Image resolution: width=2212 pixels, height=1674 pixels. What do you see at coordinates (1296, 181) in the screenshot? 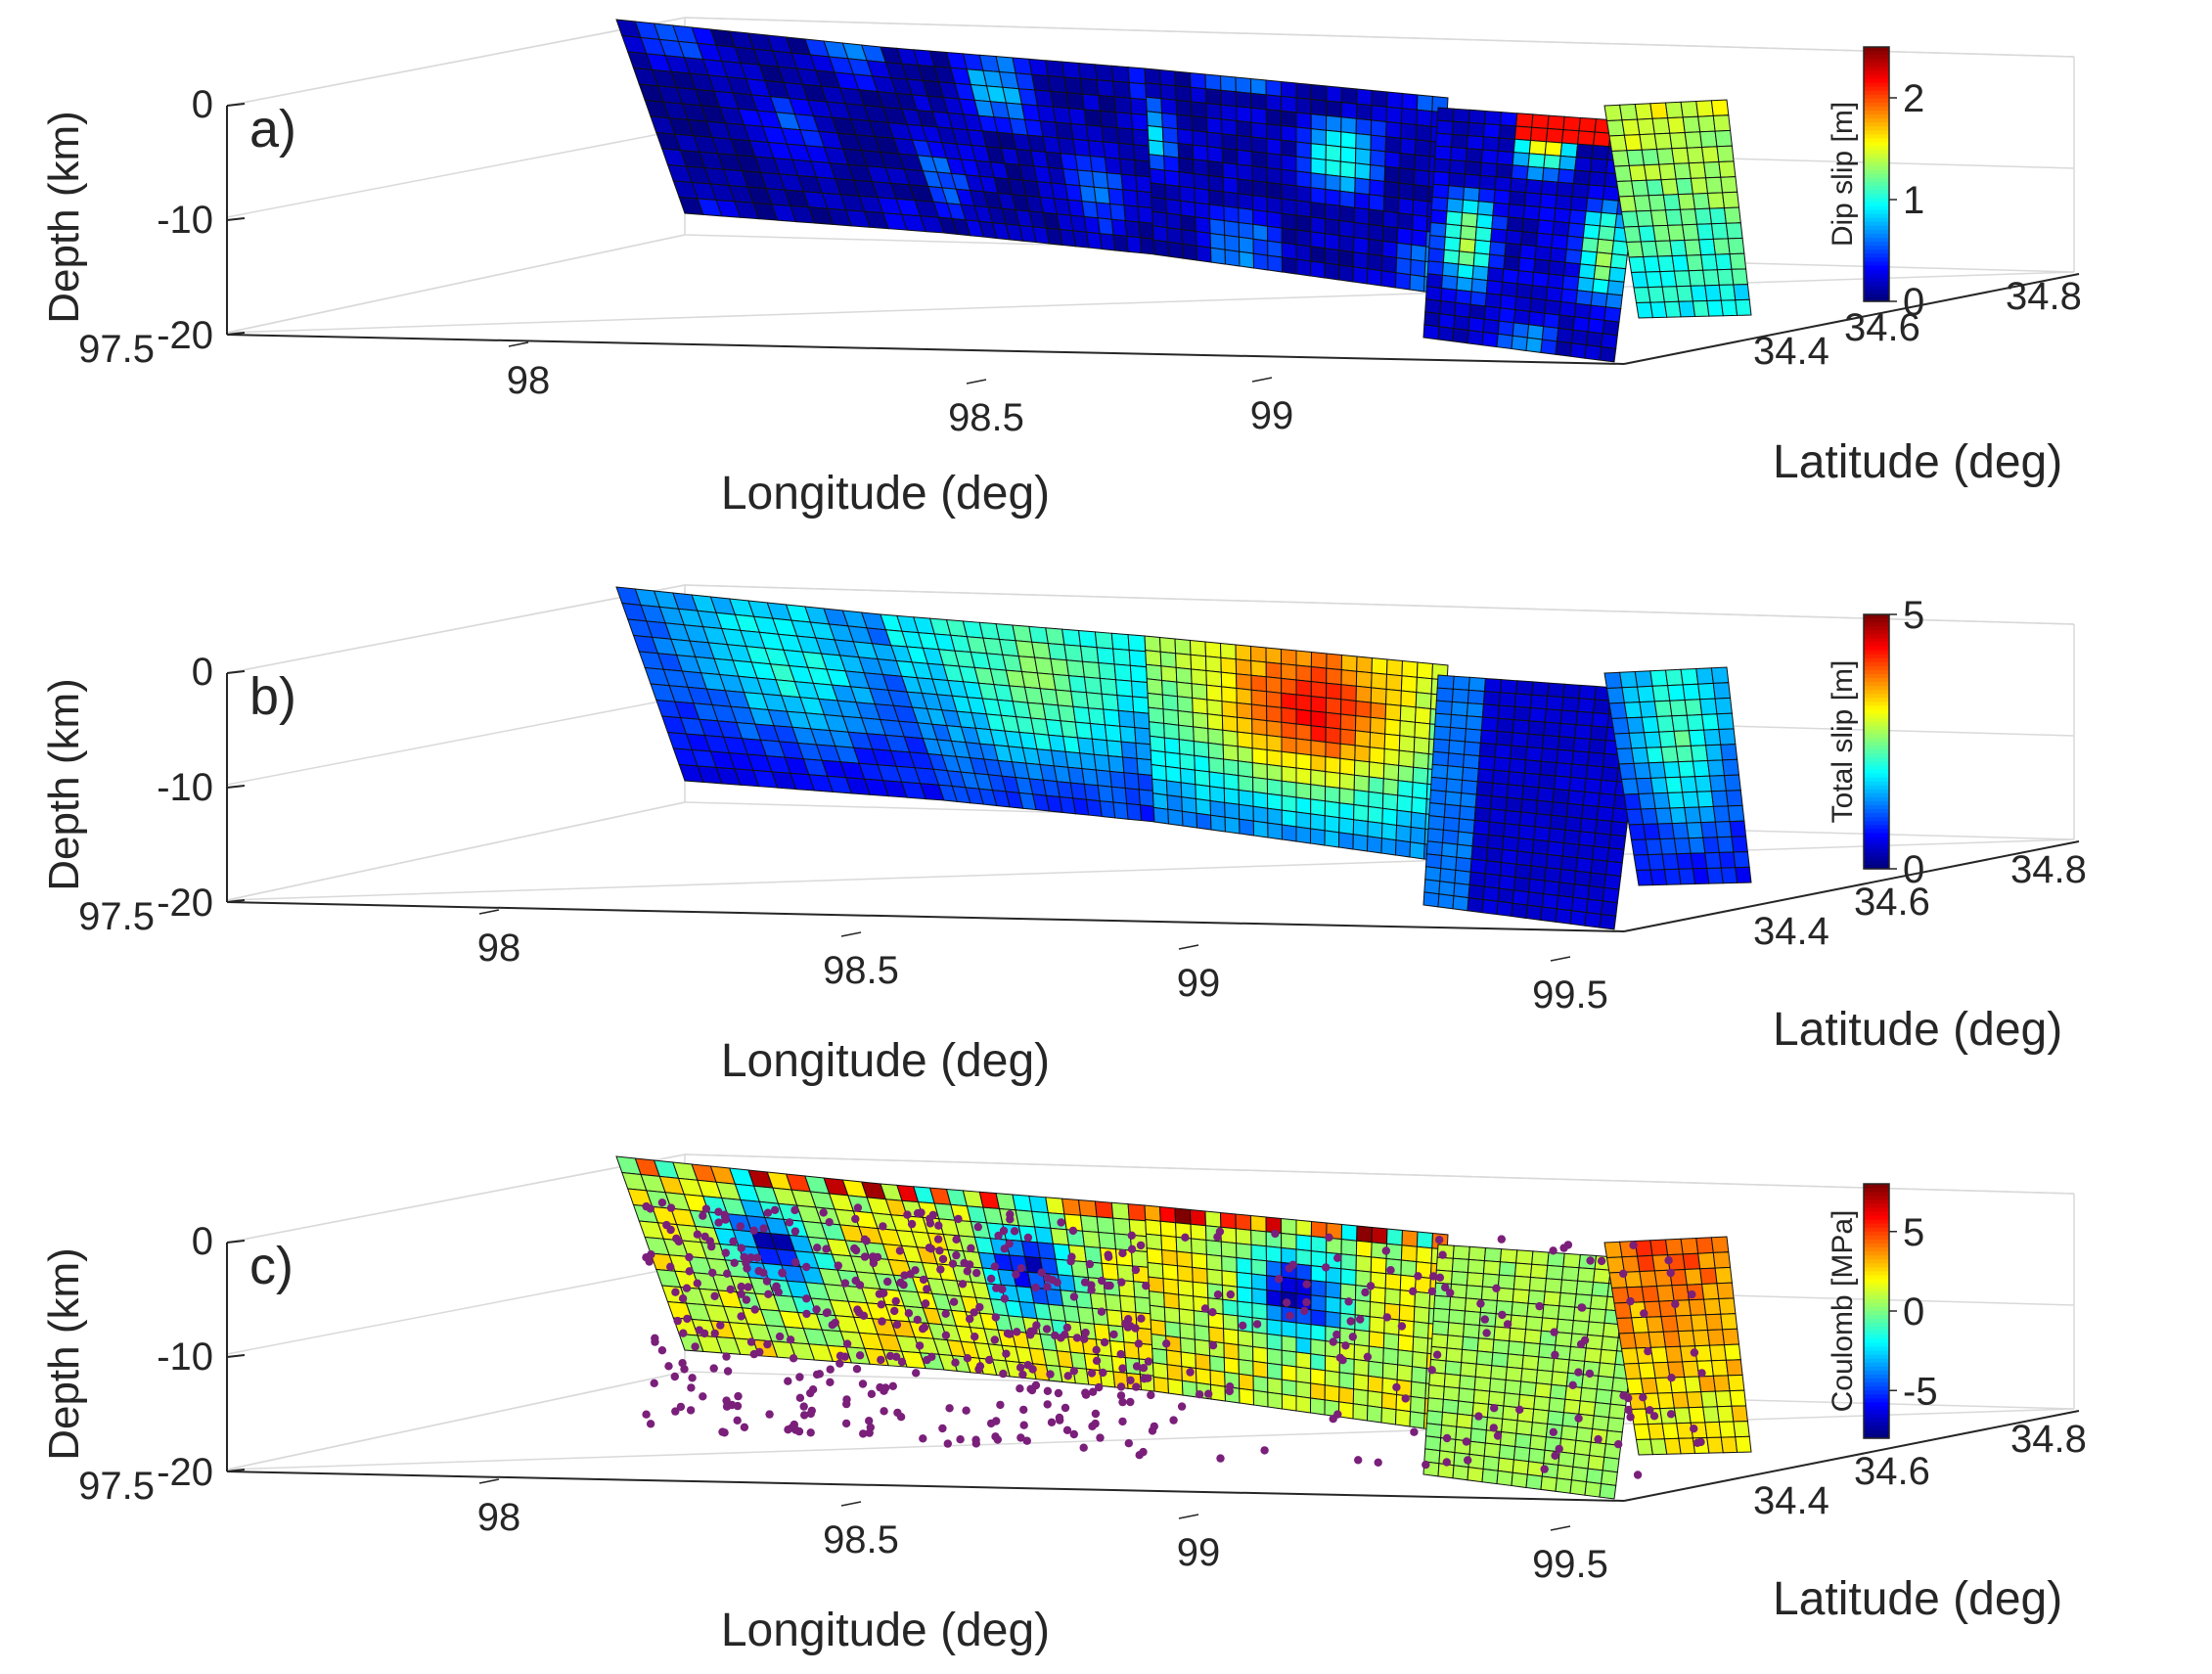
I see `fault-segment` at bounding box center [1296, 181].